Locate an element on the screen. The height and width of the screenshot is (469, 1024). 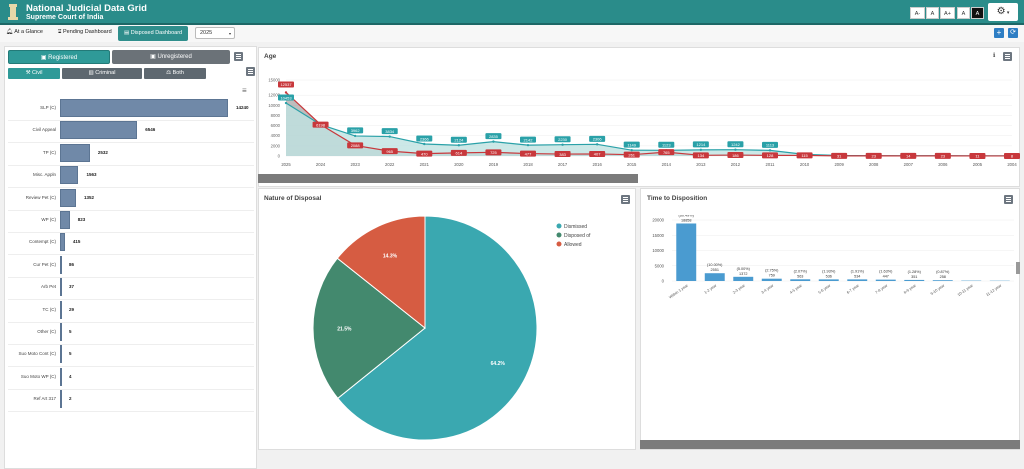
time-side-scroll is located at coordinates (1018, 268).